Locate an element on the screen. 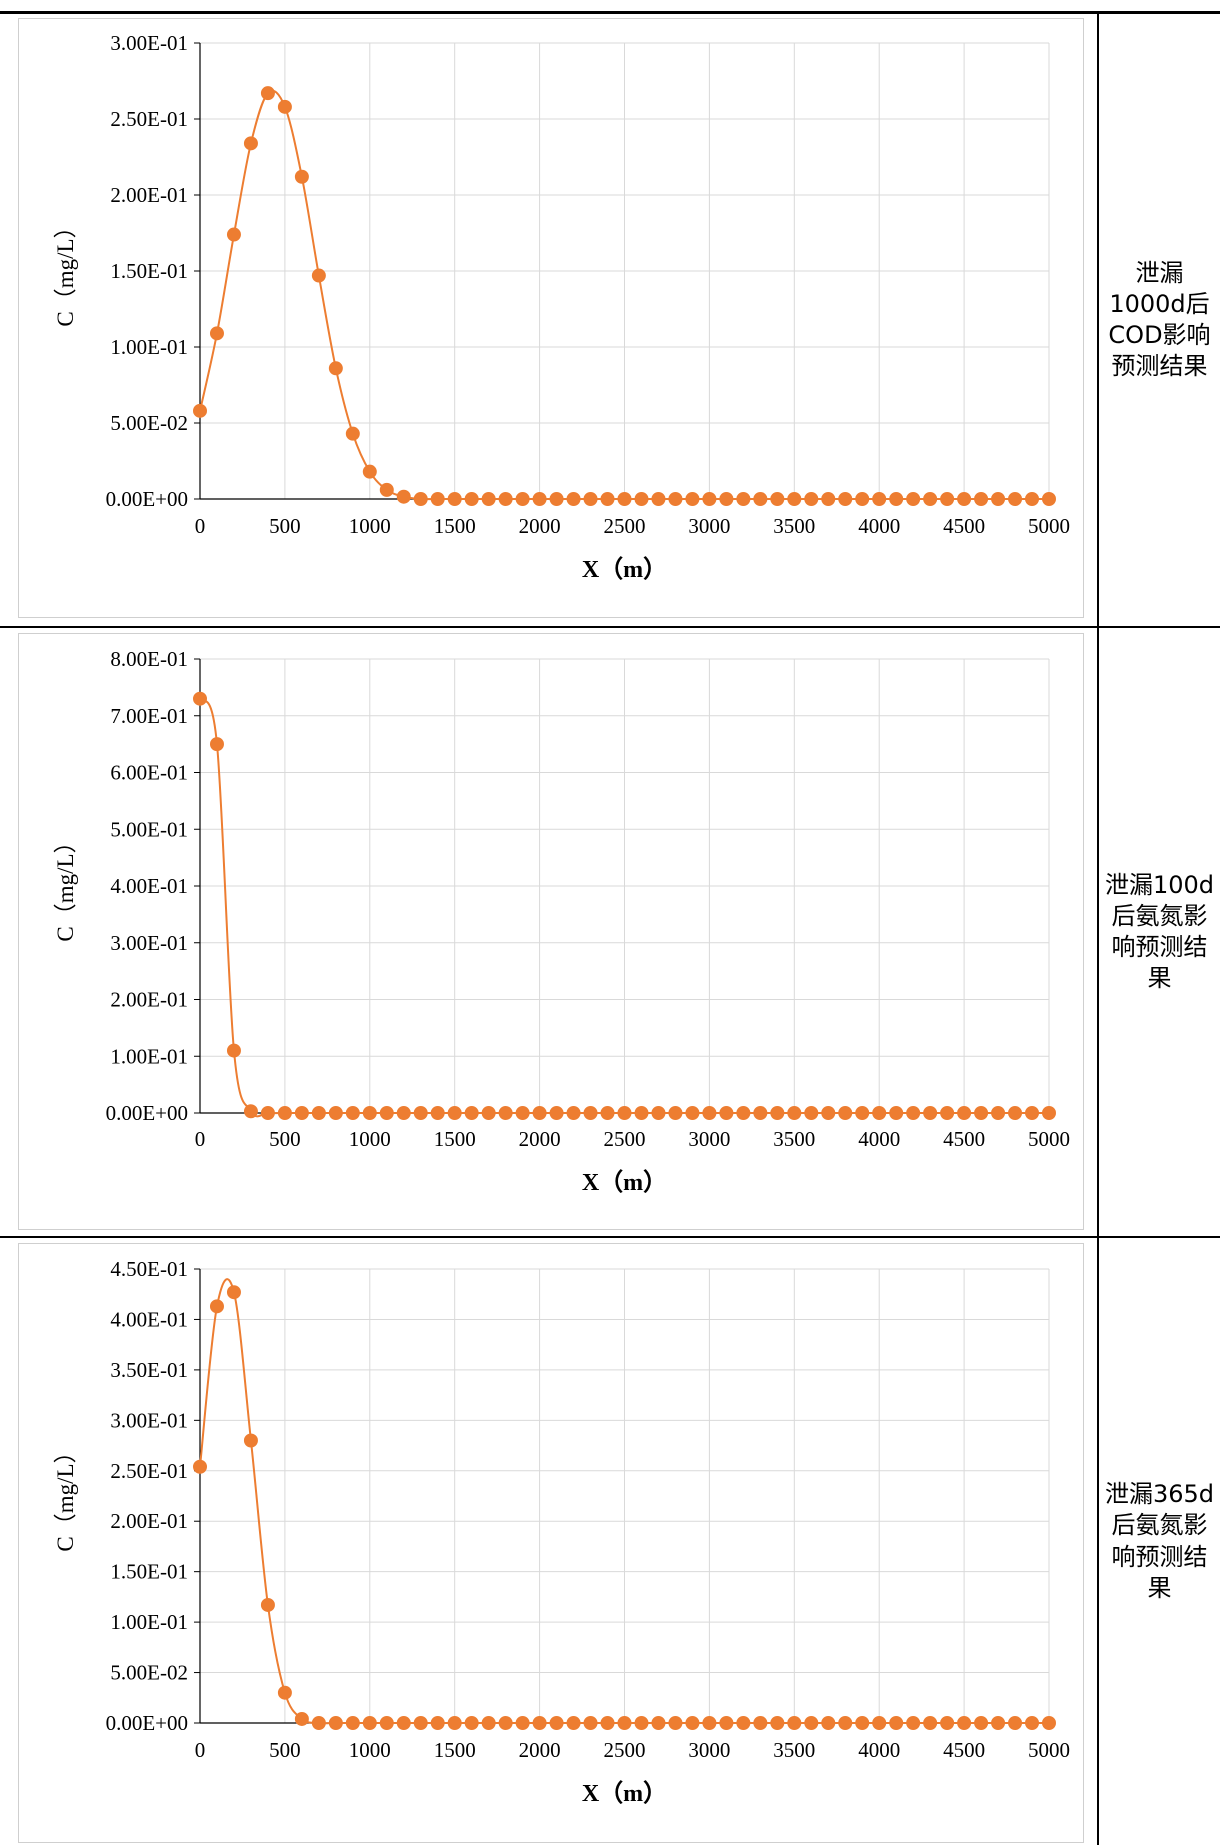  y-axis-title: C（mg/L） is located at coordinates (65, 270).